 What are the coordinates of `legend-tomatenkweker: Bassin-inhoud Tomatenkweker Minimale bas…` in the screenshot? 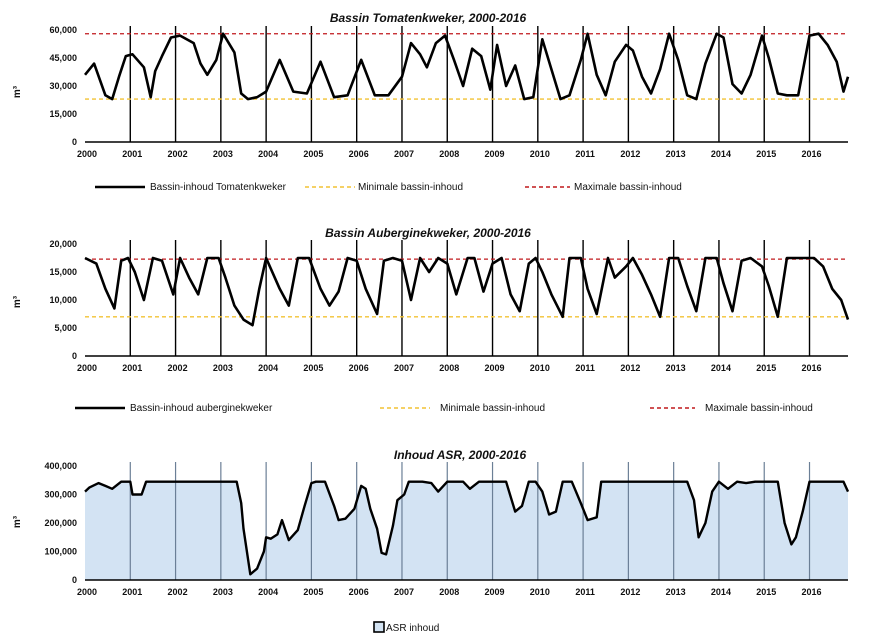 It's located at (388, 187).